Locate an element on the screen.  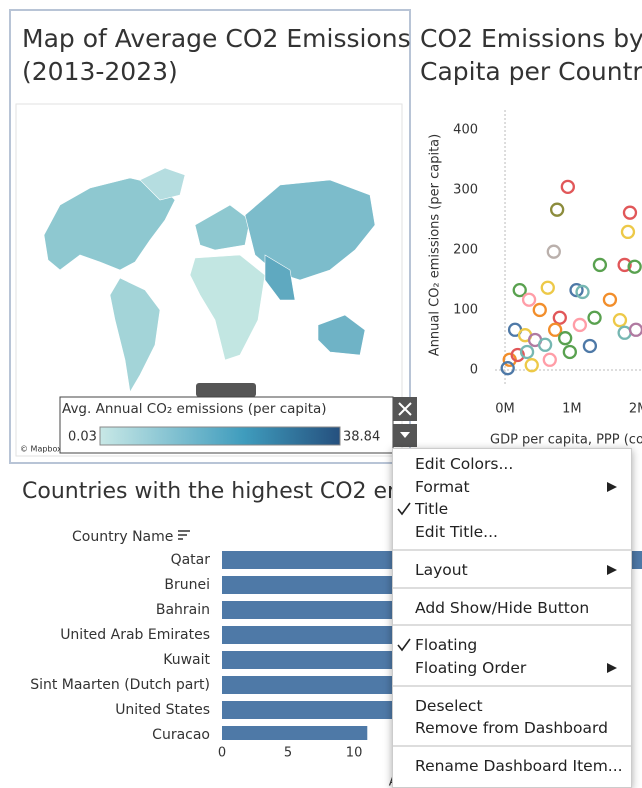
legend-max: 38.84 is located at coordinates (361, 437).